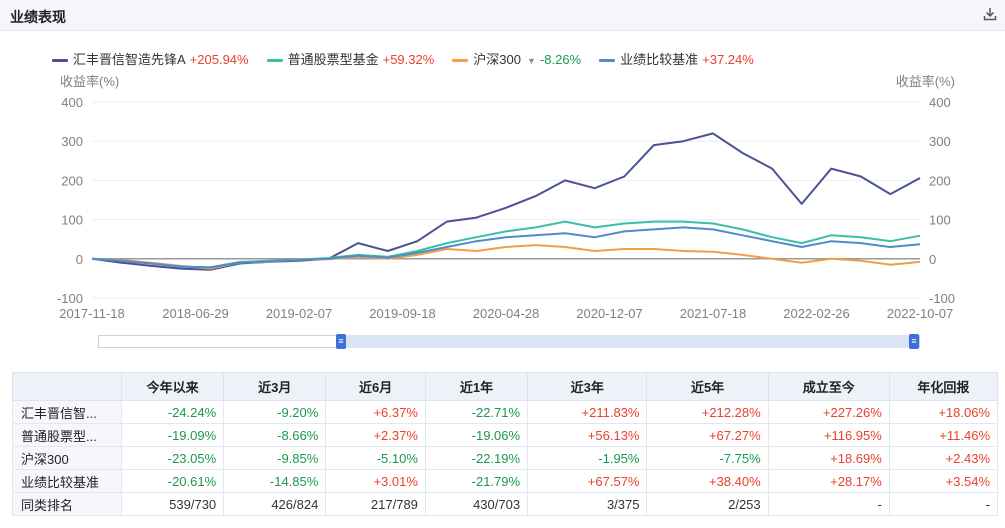 This screenshot has width=1005, height=528. Describe the element at coordinates (707, 435) in the screenshot. I see `table-cell: +67.27%` at that location.